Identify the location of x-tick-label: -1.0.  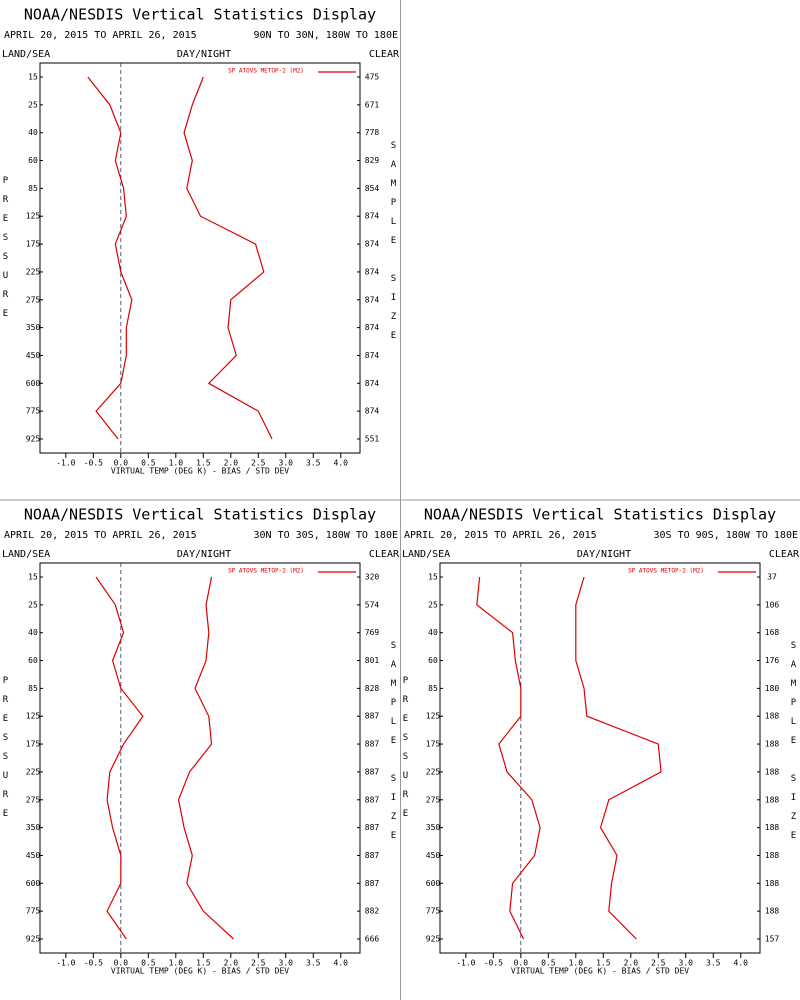
(65, 463).